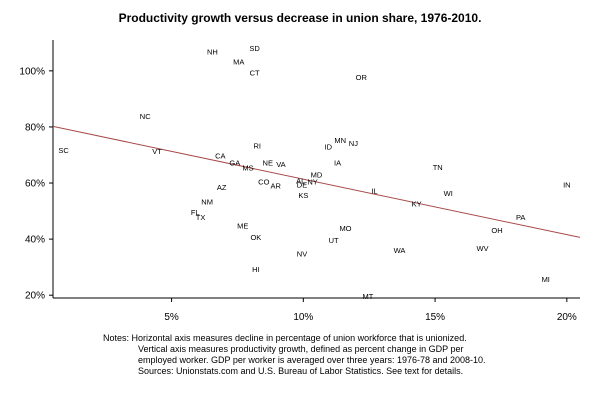 This screenshot has width=600, height=400. Describe the element at coordinates (201, 217) in the screenshot. I see `data-point-label: TX` at that location.